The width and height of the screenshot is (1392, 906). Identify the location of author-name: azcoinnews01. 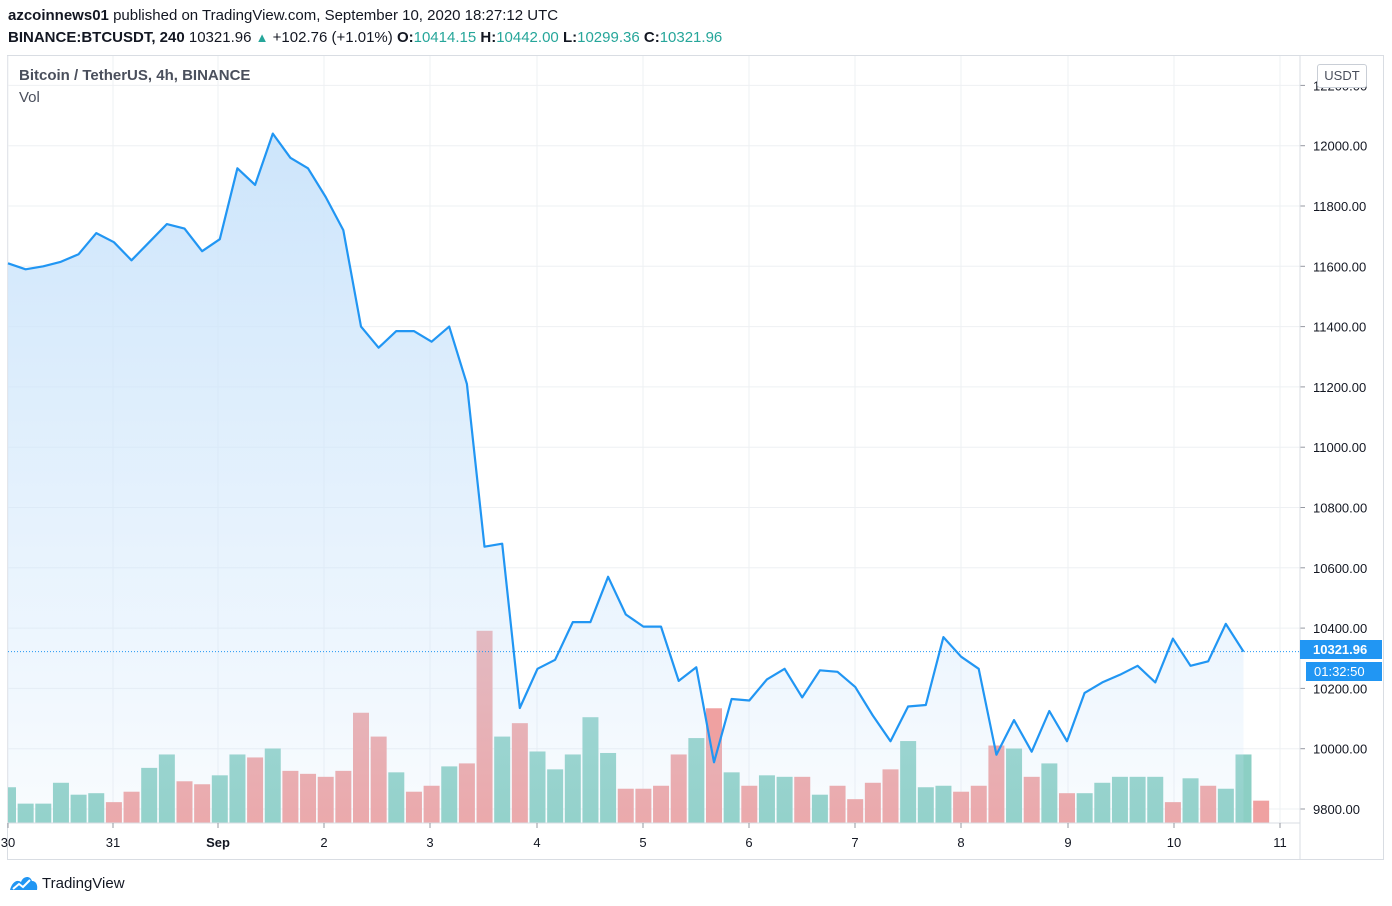
(58, 15).